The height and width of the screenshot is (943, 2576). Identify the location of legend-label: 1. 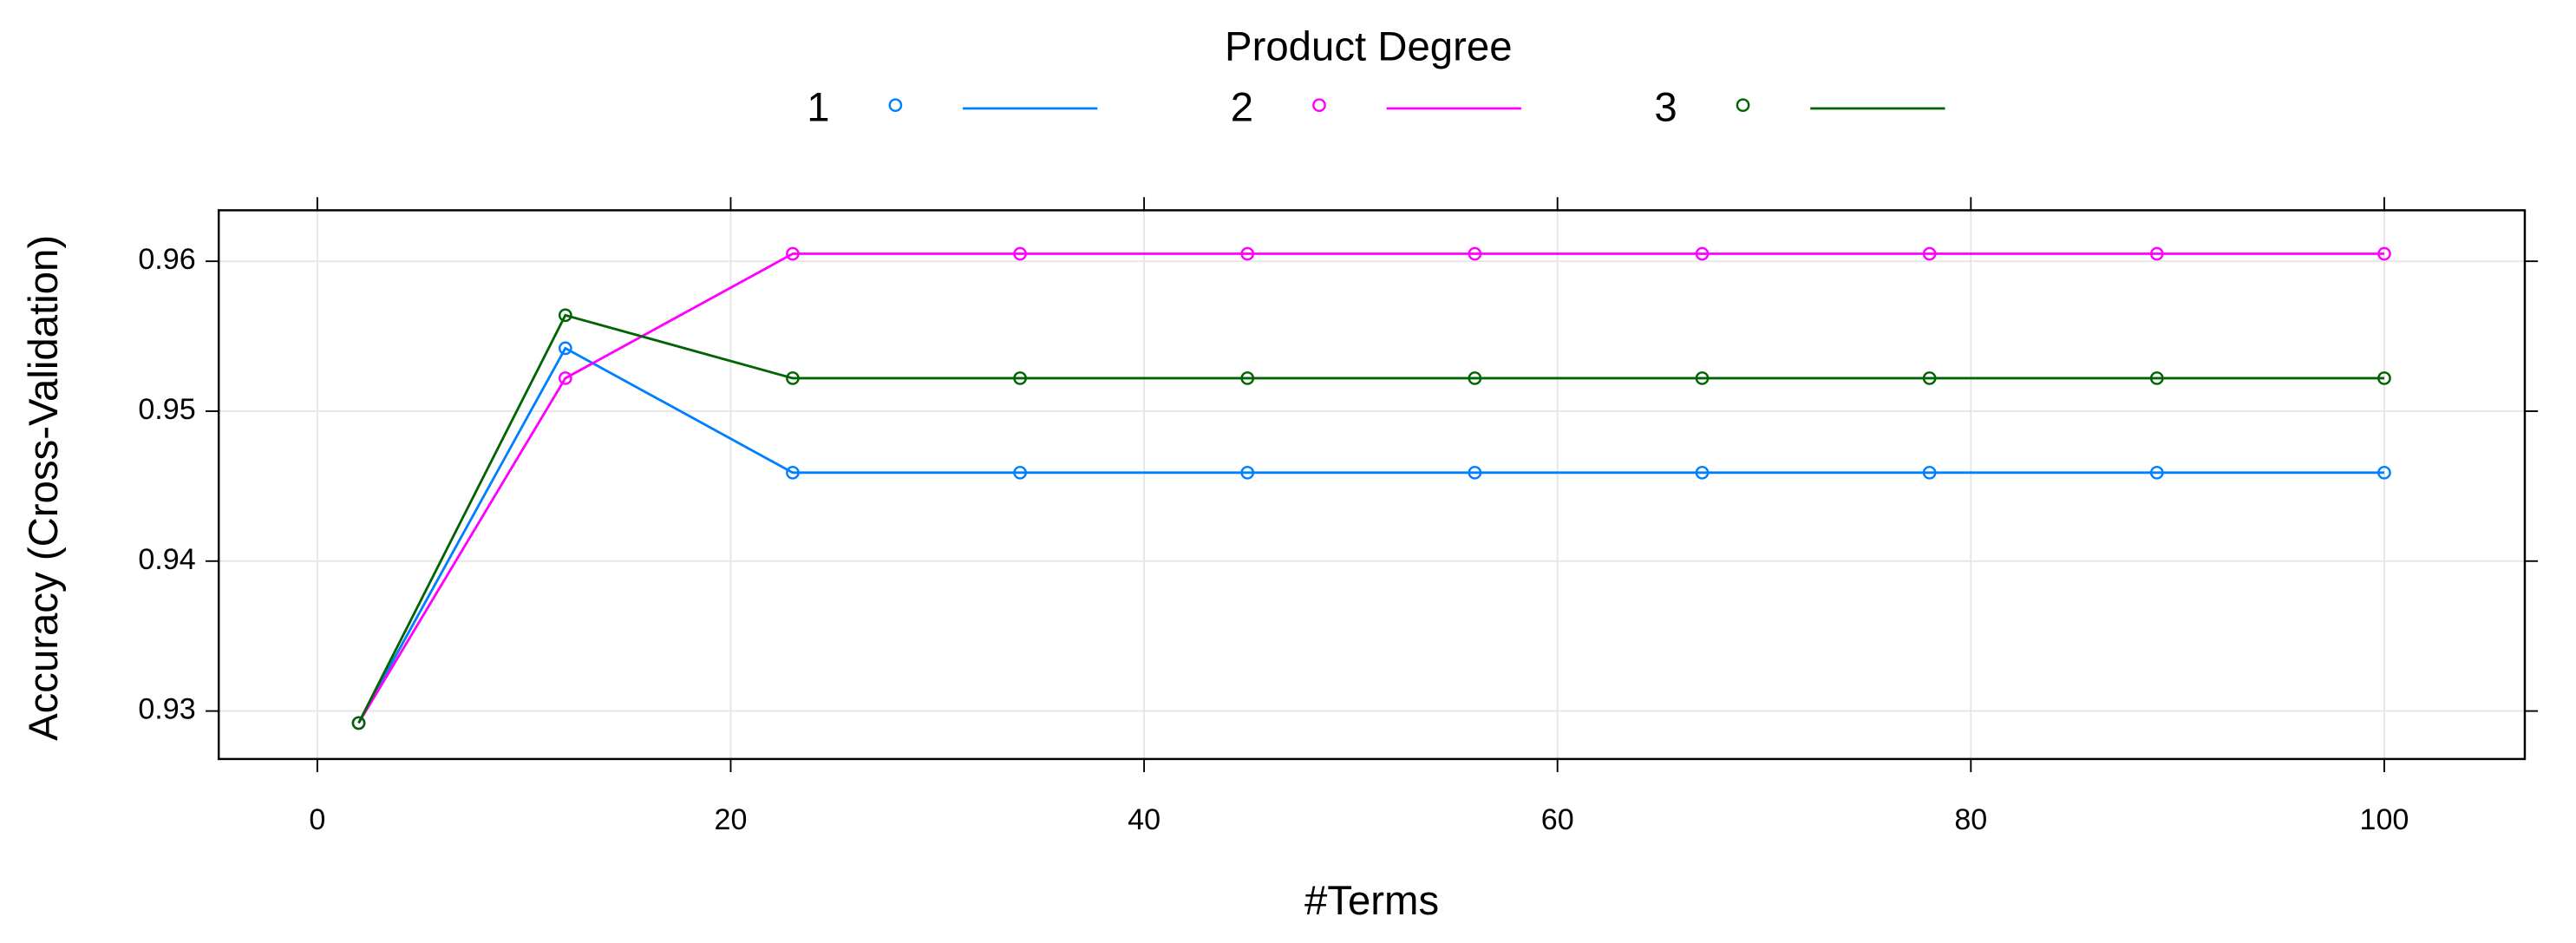
(818, 107).